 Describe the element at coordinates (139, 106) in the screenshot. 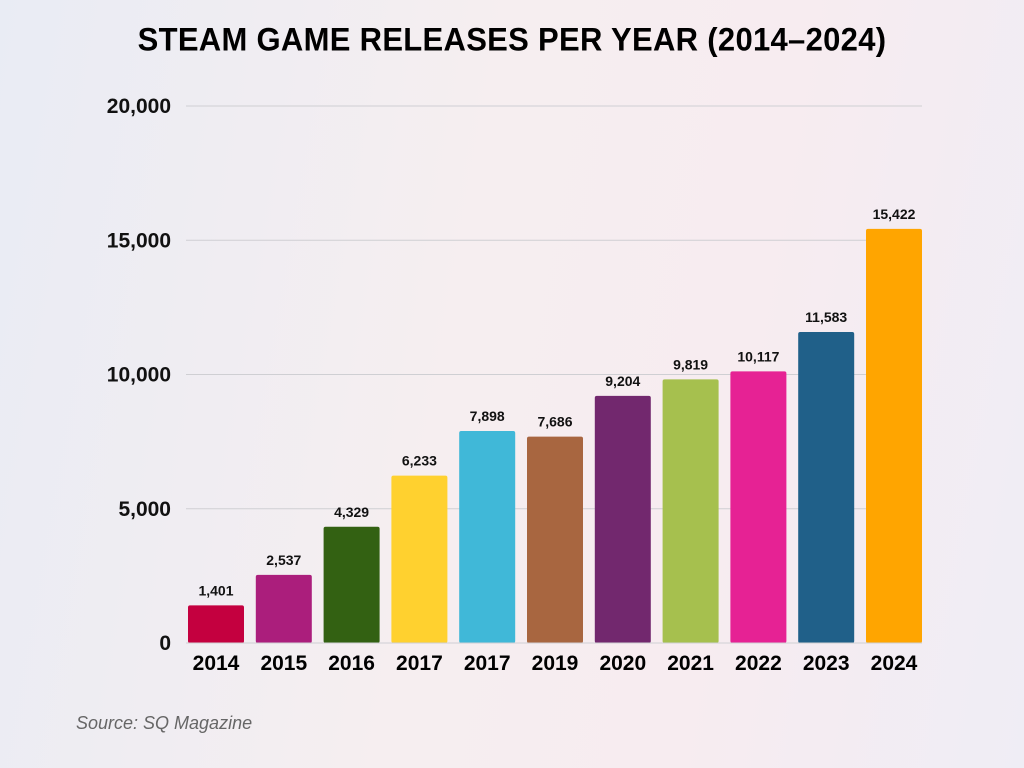

I see `y-tick-label: 20,000` at that location.